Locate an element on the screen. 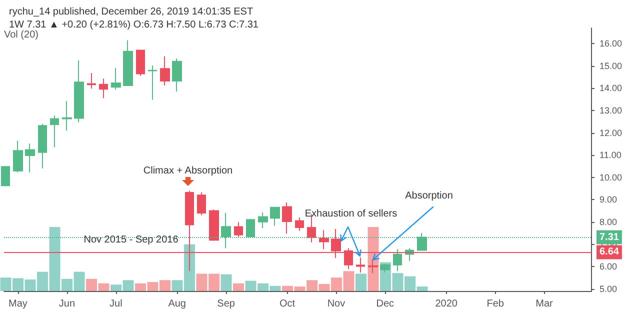 This screenshot has height=331, width=625. y-tick-label: 15.00 is located at coordinates (610, 65).